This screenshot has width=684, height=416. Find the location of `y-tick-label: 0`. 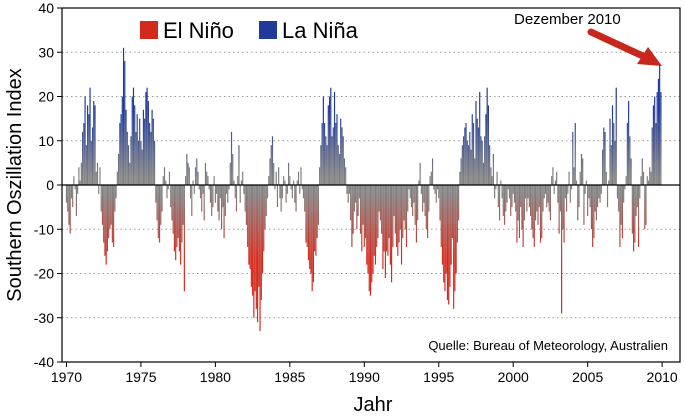

y-tick-label: 0 is located at coordinates (50, 185).